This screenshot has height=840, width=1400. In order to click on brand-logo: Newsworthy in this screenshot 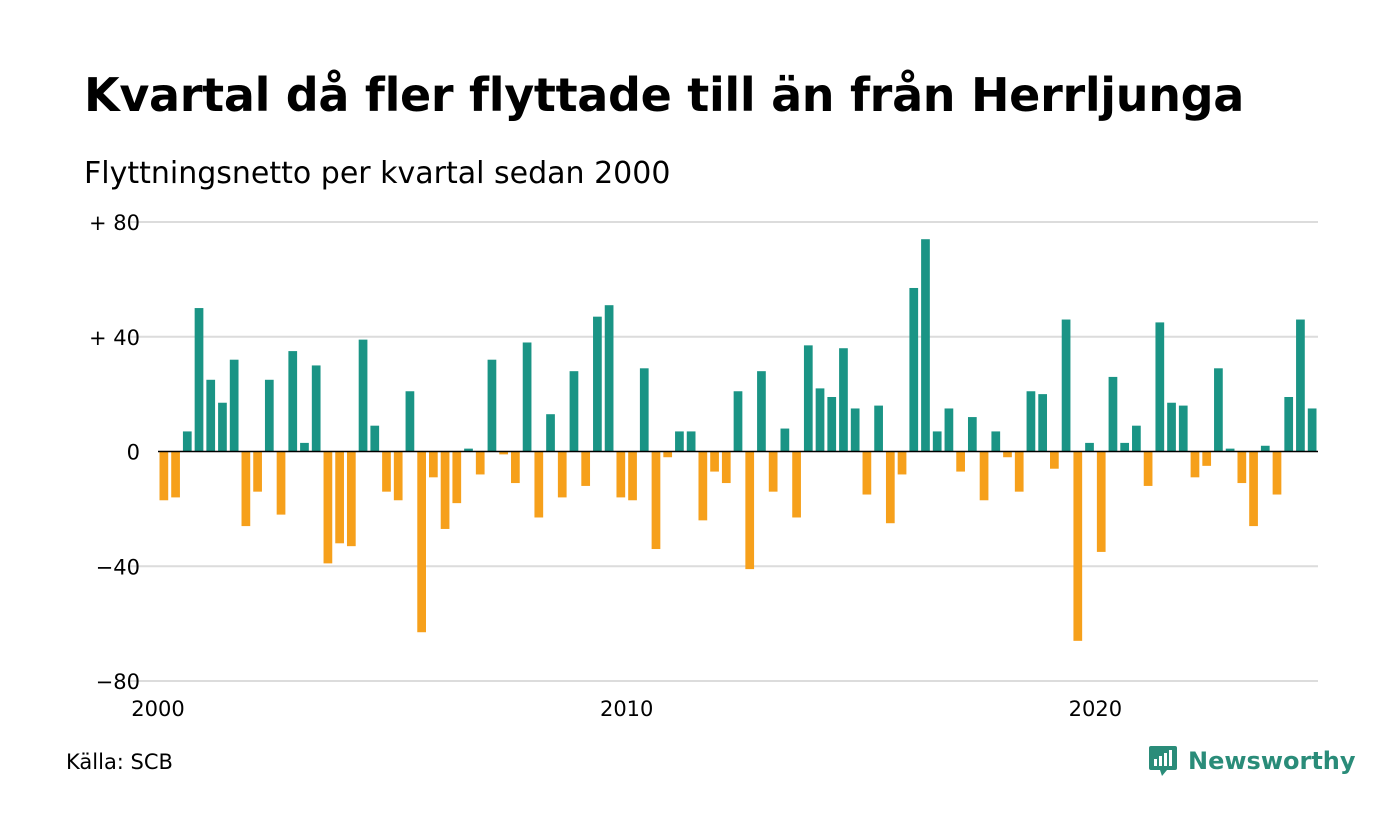, I will do `click(1252, 761)`.